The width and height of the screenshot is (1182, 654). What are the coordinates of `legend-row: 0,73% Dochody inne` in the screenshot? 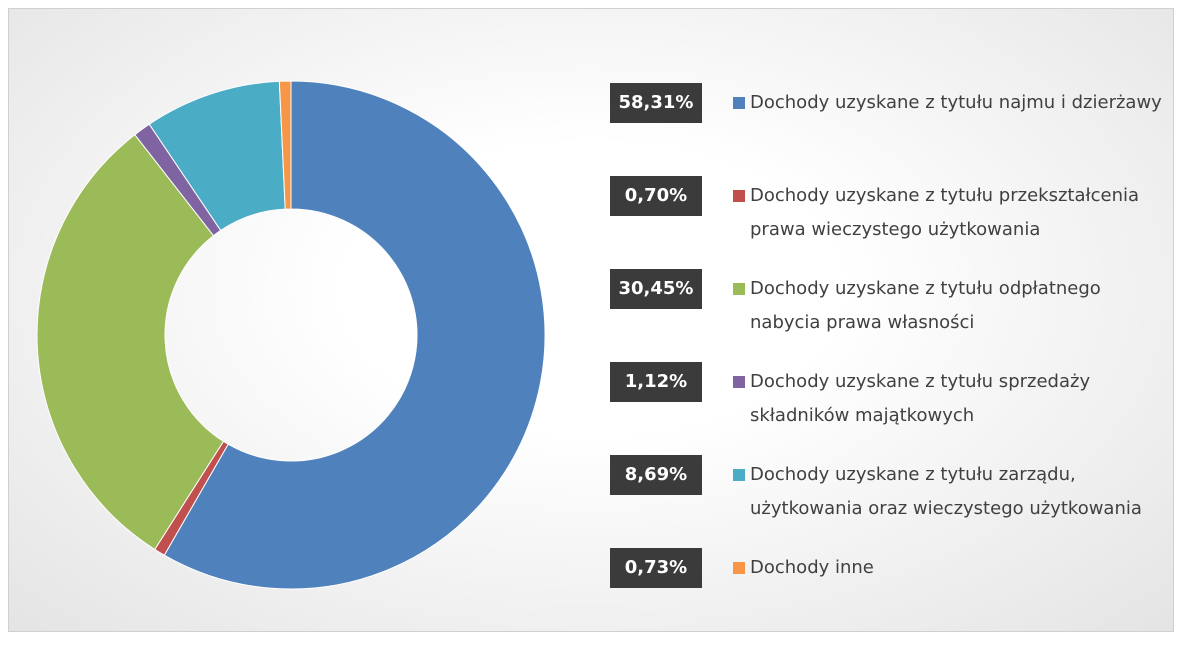 It's located at (890, 588).